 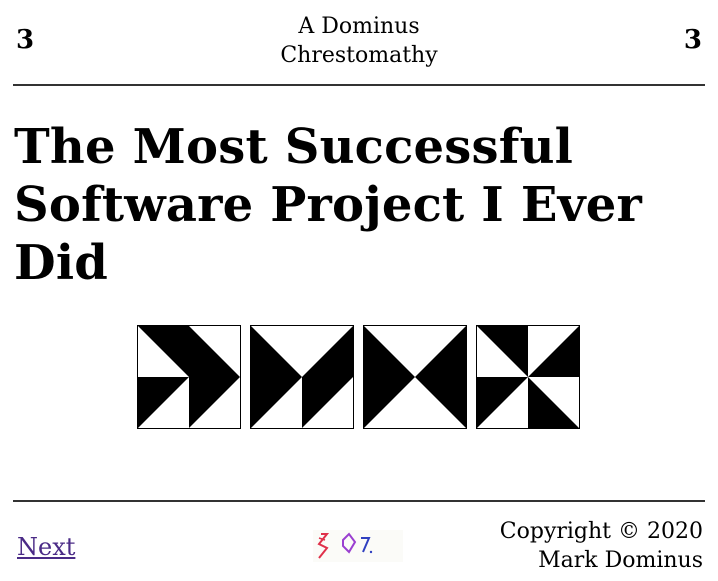 What do you see at coordinates (358, 546) in the screenshot?
I see `site-logo-icon` at bounding box center [358, 546].